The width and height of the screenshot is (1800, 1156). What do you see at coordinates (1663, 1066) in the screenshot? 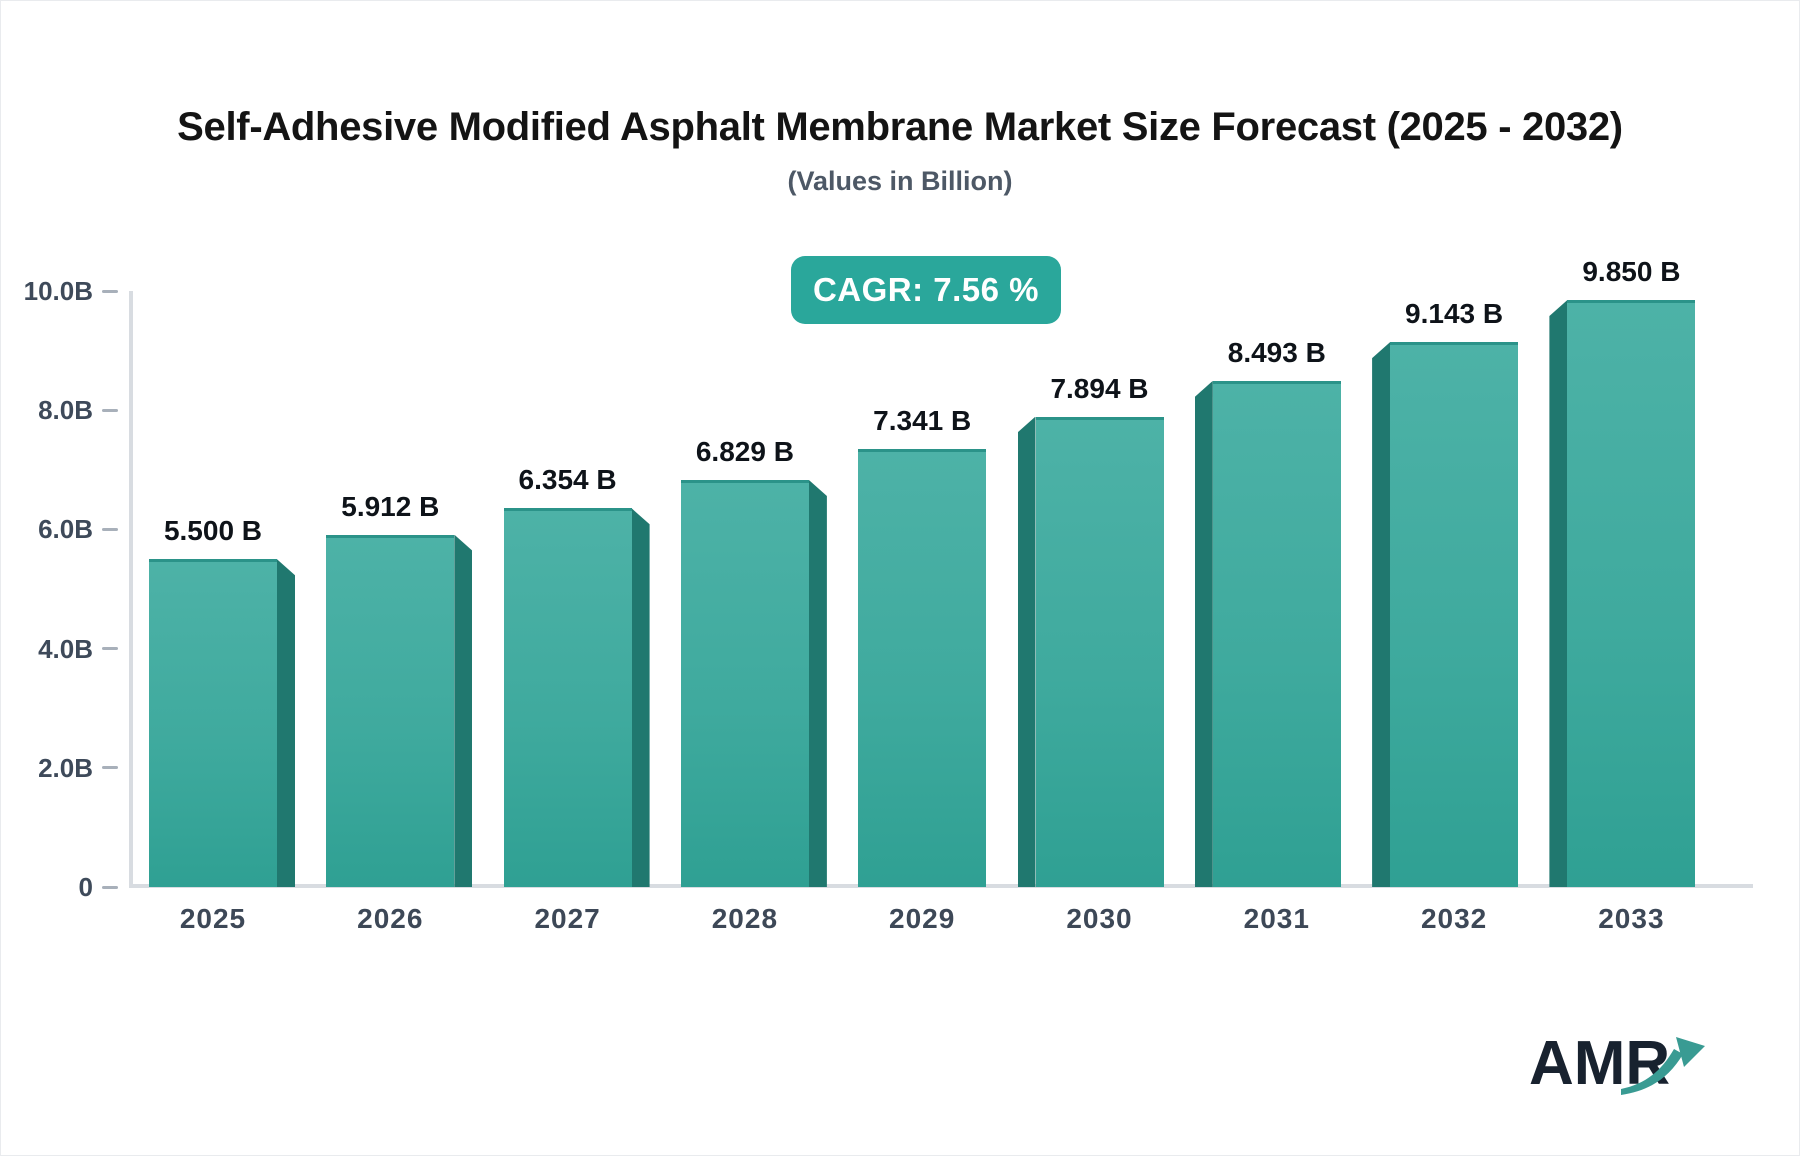
I see `growth-arrow-icon` at bounding box center [1663, 1066].